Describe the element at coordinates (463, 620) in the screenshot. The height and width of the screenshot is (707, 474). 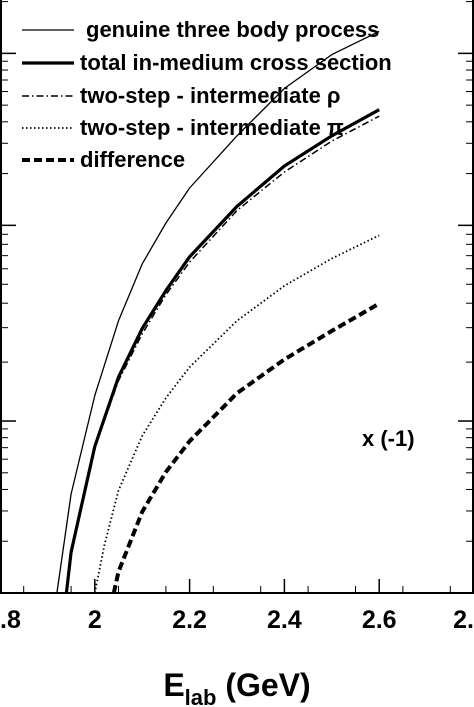
I see `x-tick-label: 2.` at that location.